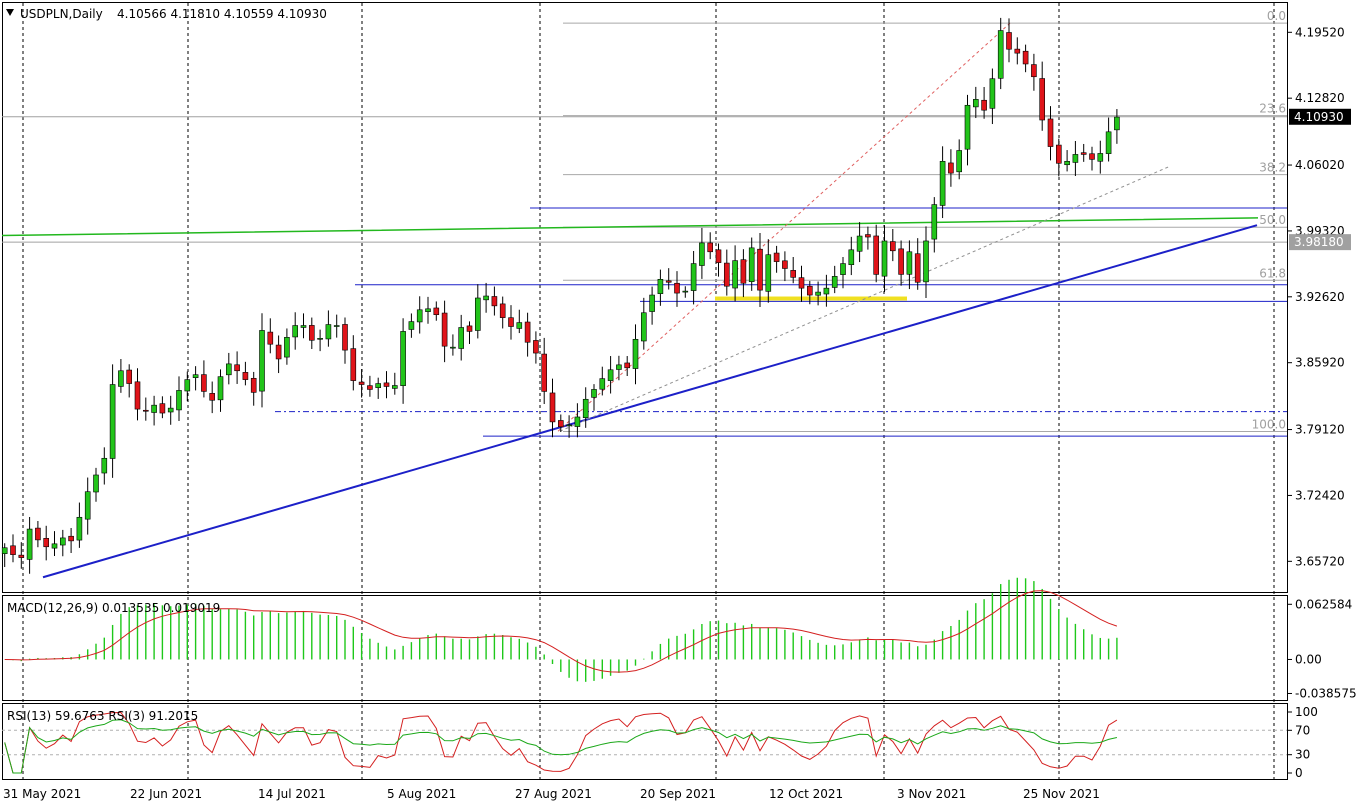  I want to click on macd-pane, so click(645, 648).